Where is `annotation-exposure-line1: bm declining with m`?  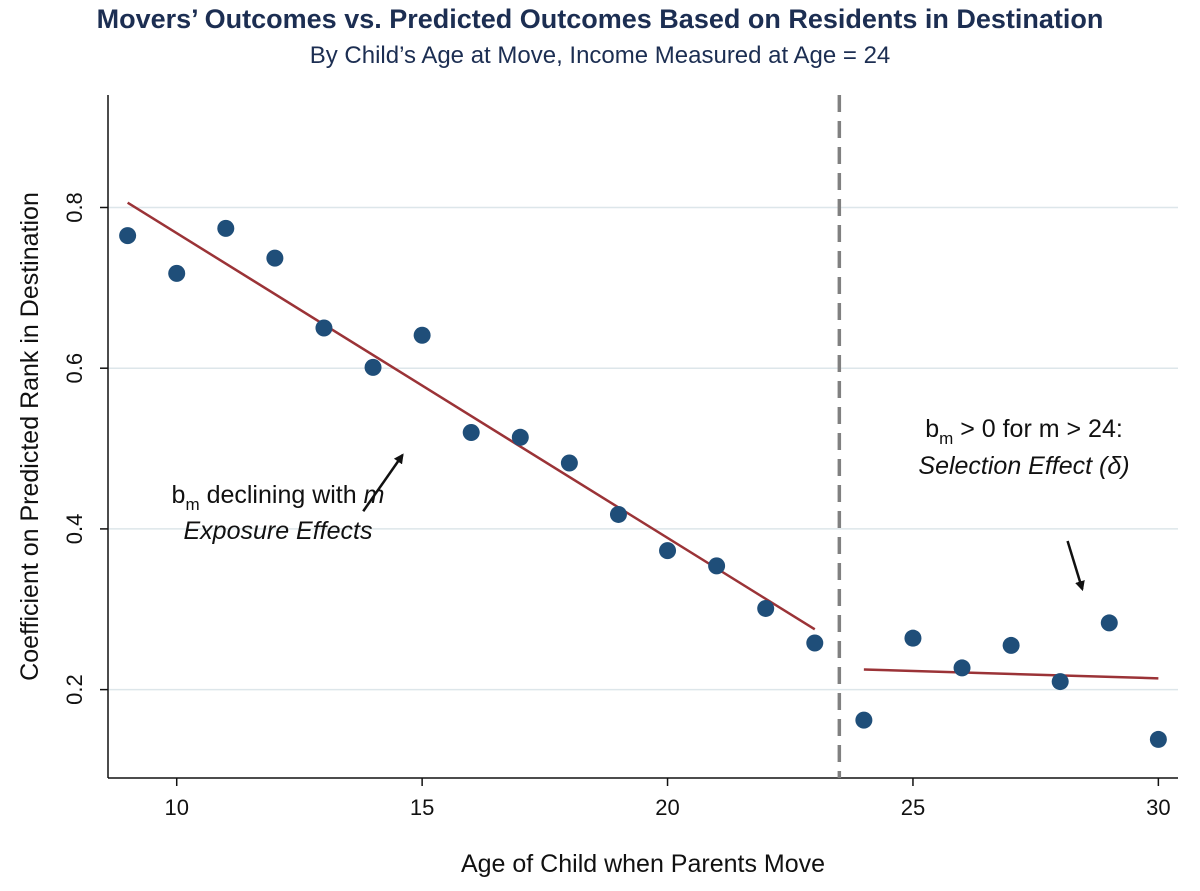
annotation-exposure-line1: bm declining with m is located at coordinates (278, 497).